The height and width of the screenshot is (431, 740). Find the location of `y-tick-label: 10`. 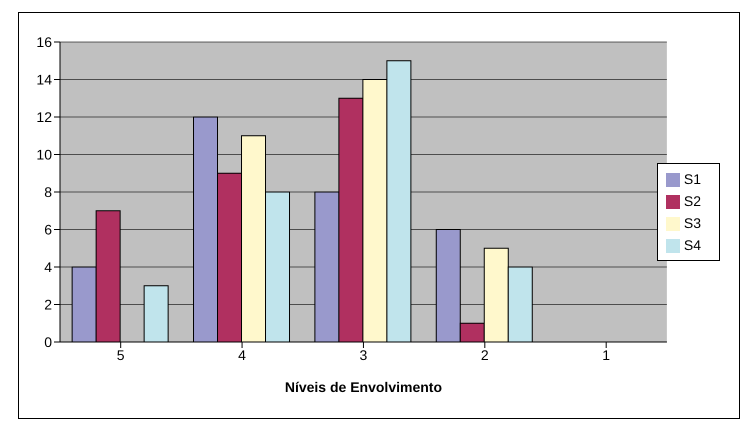

y-tick-label: 10 is located at coordinates (44, 154).